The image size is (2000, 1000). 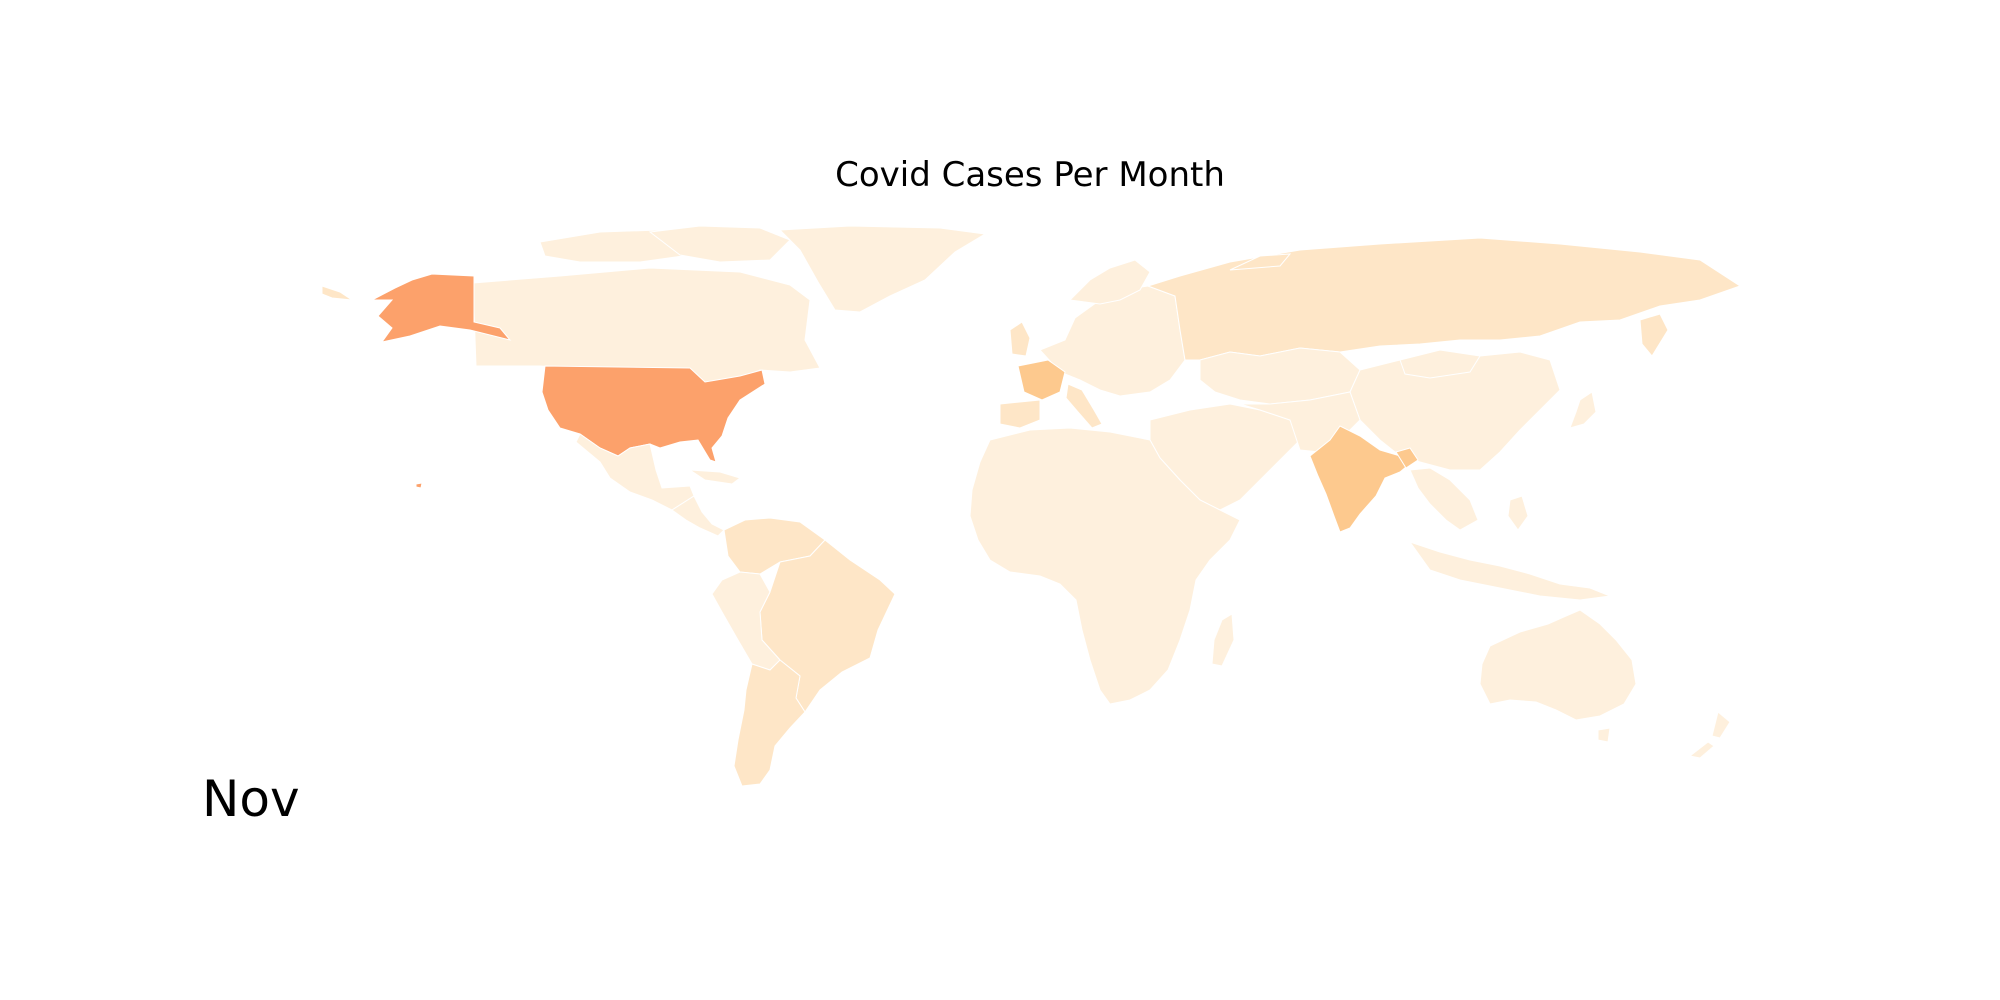 I want to click on country-philippines, so click(x=1518, y=513).